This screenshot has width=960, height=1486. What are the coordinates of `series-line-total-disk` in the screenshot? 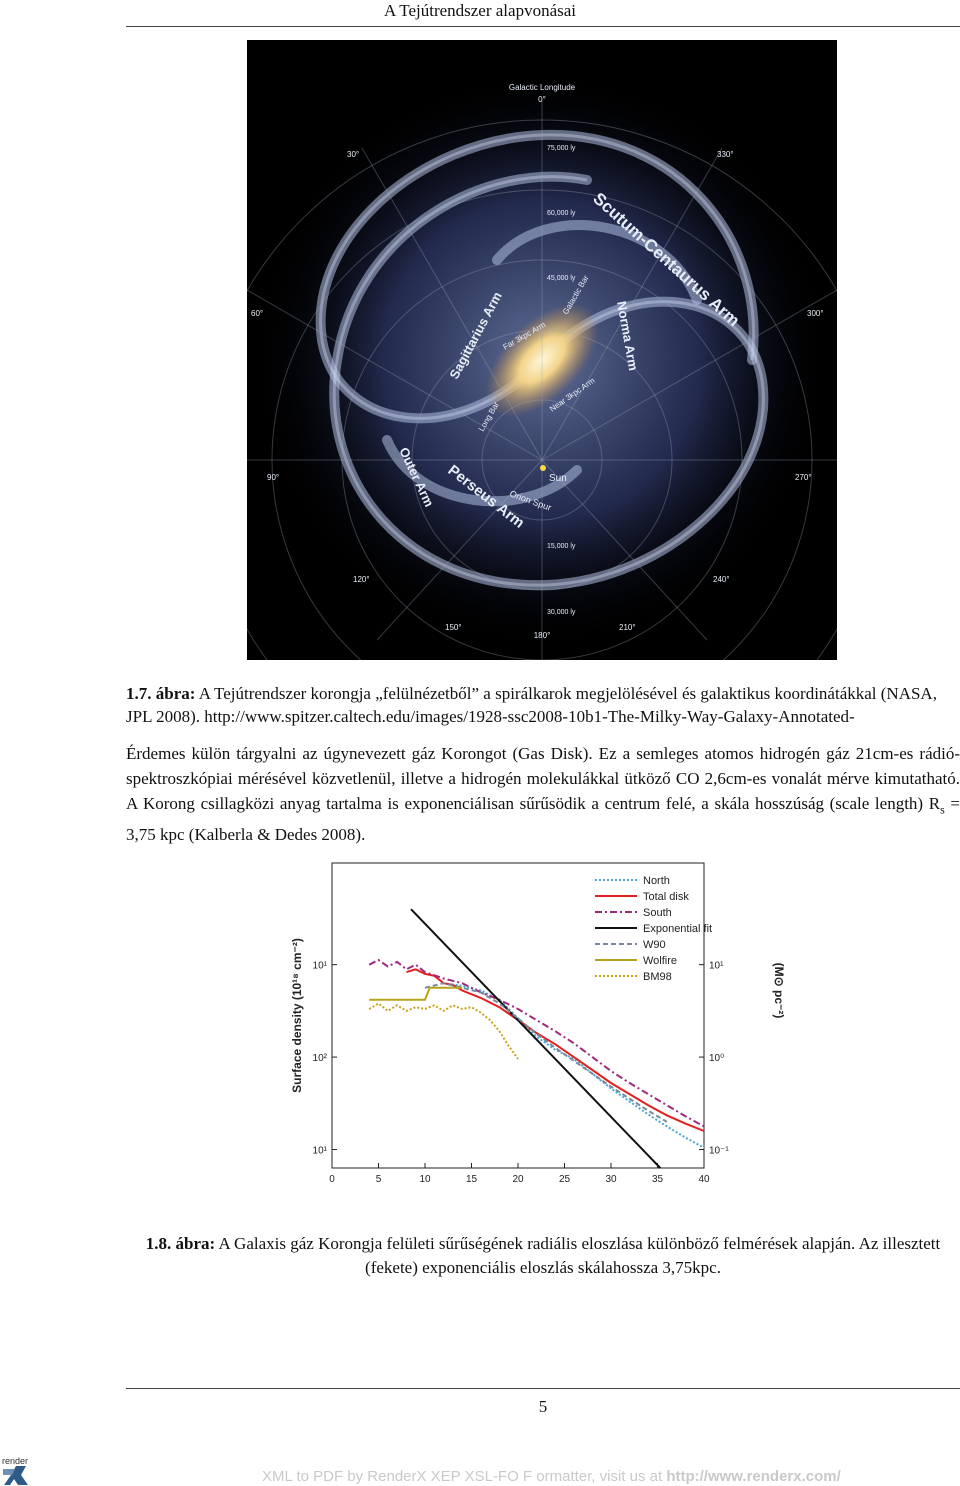 It's located at (555, 1050).